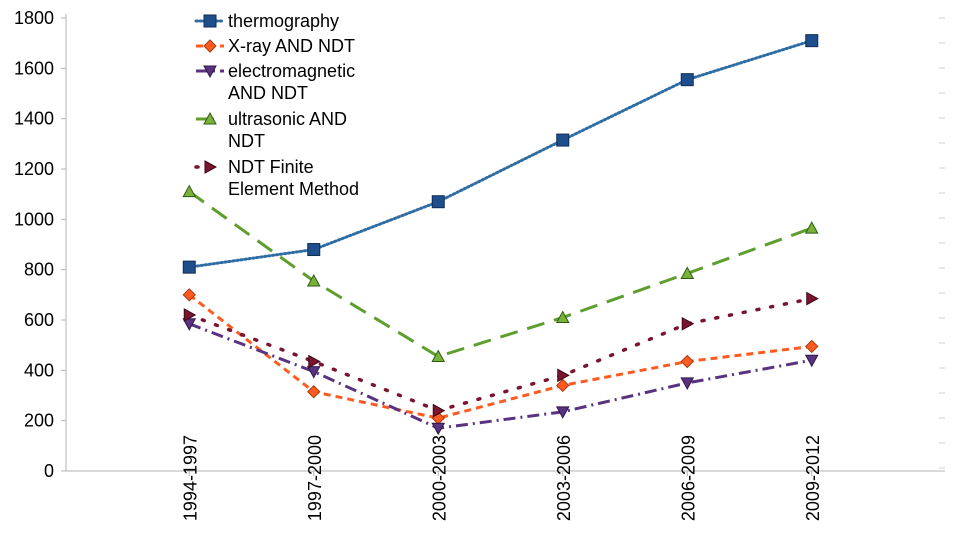 Image resolution: width=953 pixels, height=539 pixels. Describe the element at coordinates (39, 370) in the screenshot. I see `y-tick-label: 400` at that location.